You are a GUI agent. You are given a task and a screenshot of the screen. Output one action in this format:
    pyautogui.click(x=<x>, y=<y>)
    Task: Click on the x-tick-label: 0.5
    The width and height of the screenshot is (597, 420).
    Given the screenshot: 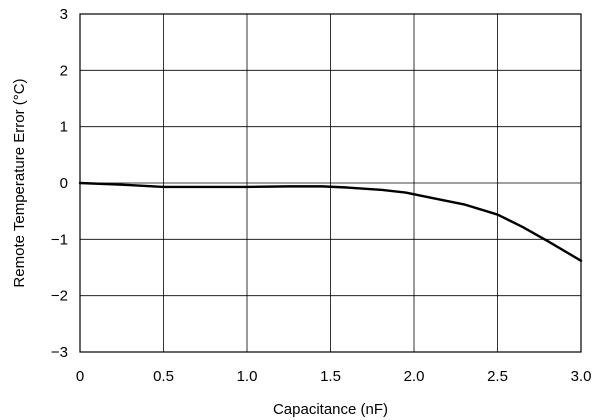 What is the action you would take?
    pyautogui.click(x=163, y=376)
    